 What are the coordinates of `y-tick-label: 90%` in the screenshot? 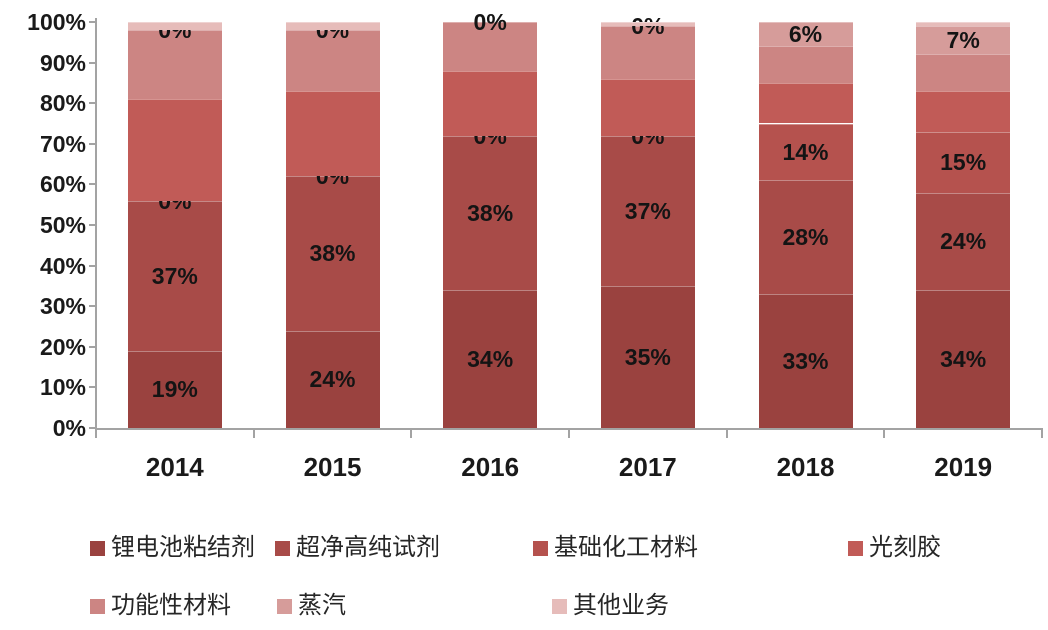 It's located at (62, 62).